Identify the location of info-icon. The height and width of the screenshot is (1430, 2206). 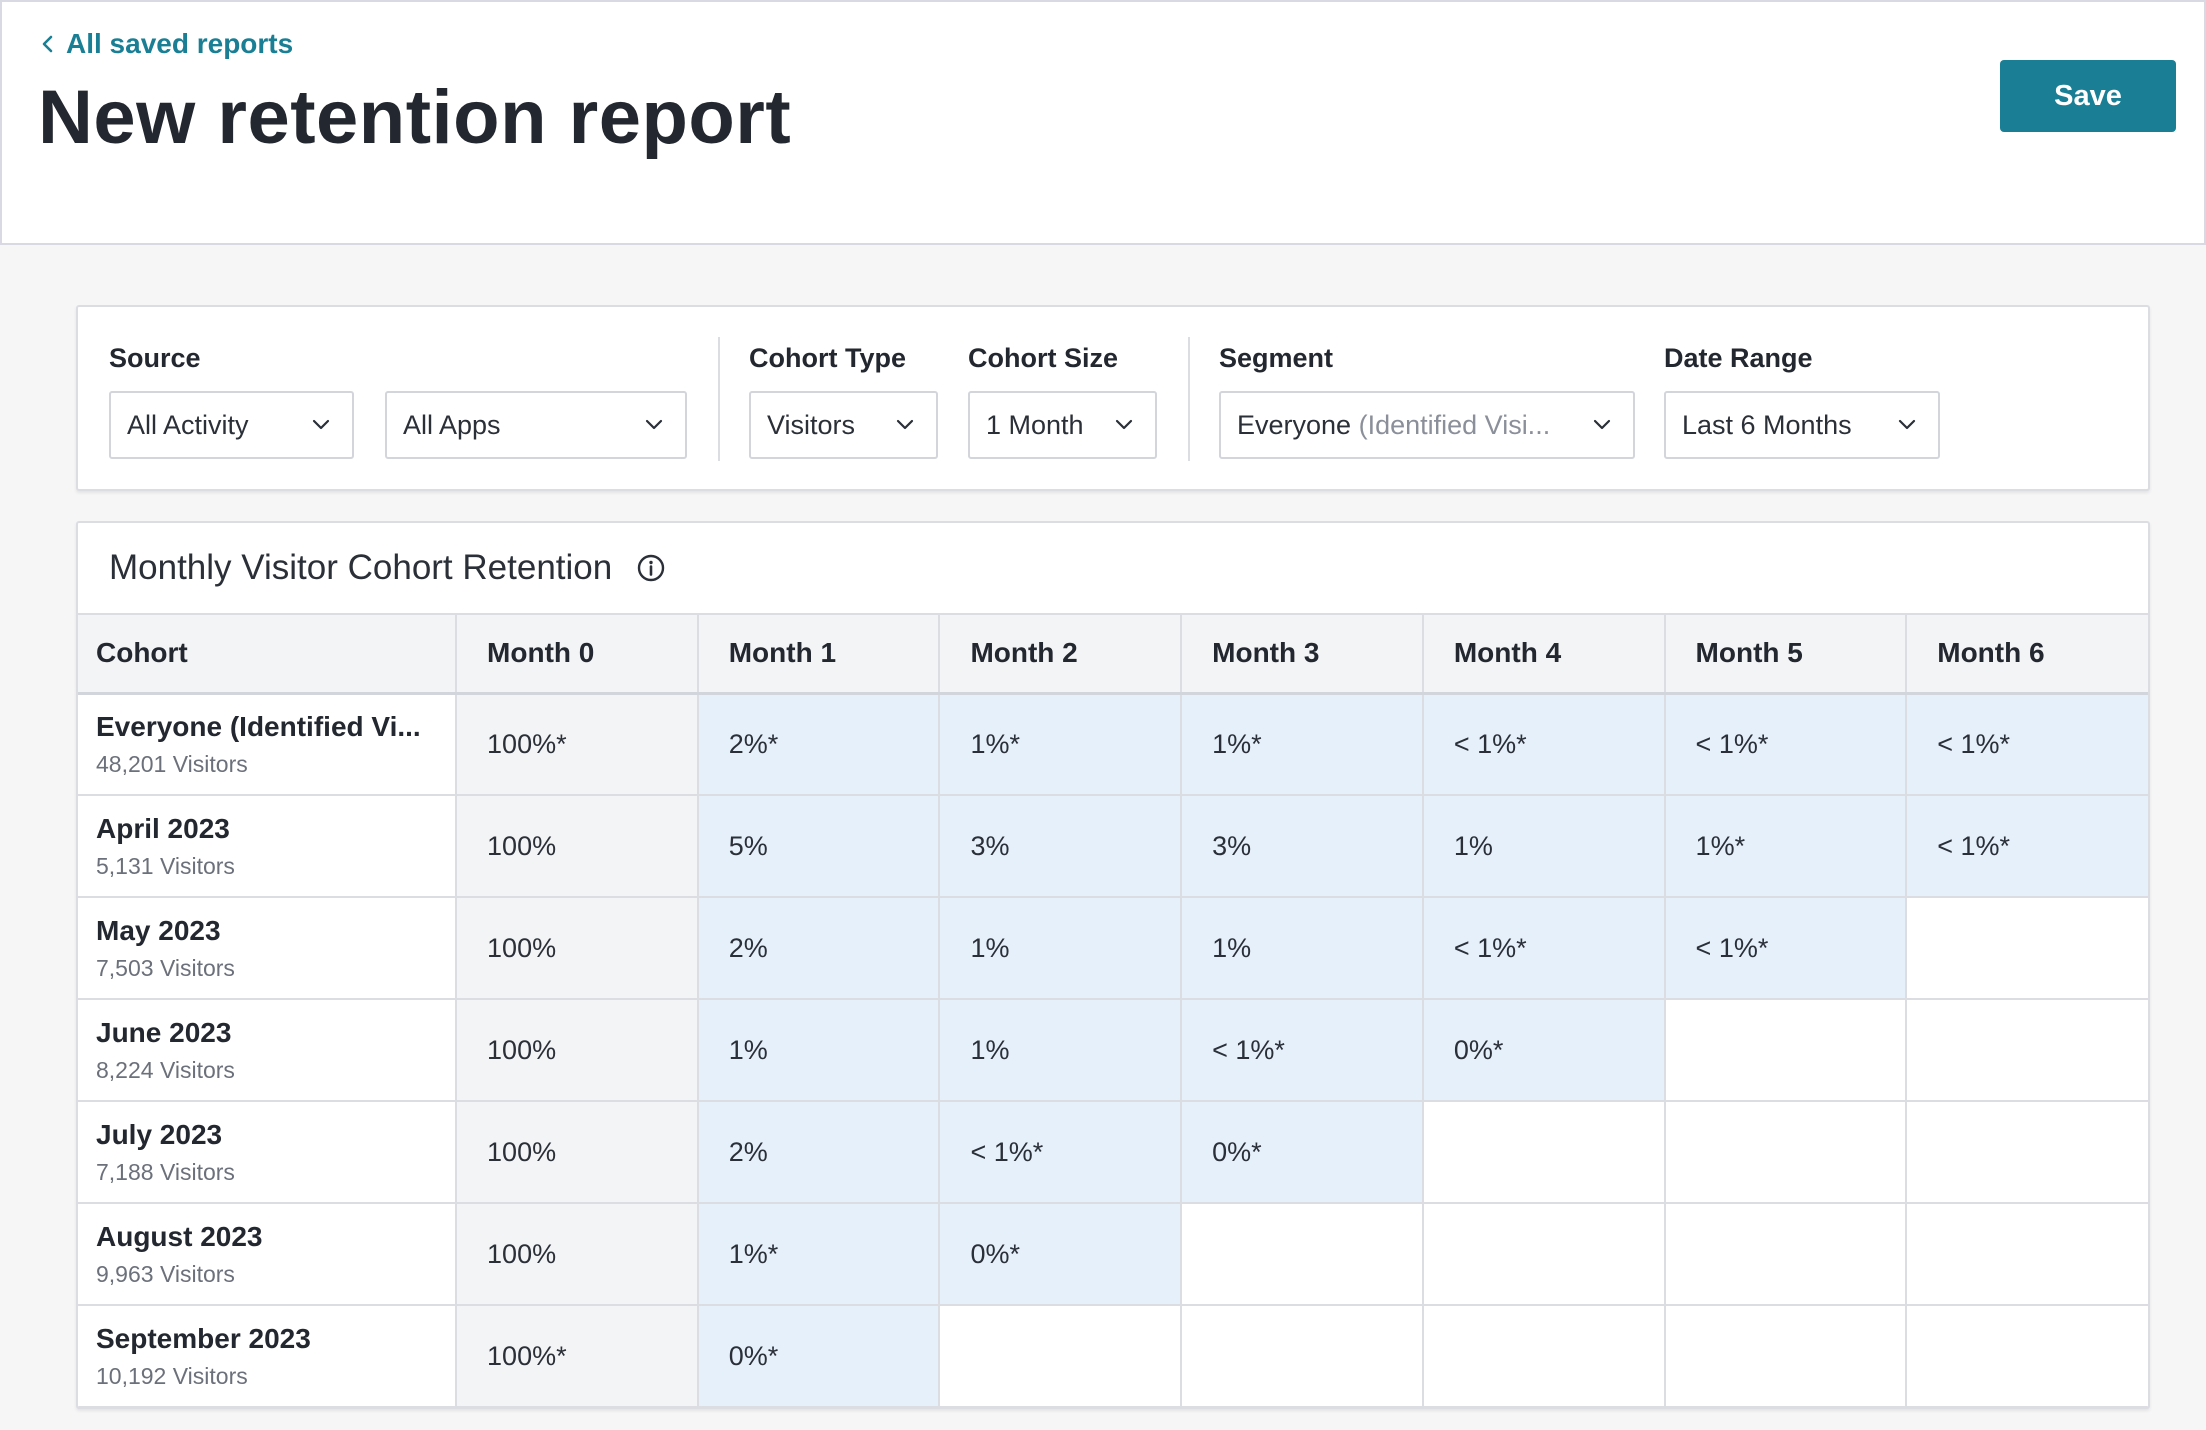
(651, 568).